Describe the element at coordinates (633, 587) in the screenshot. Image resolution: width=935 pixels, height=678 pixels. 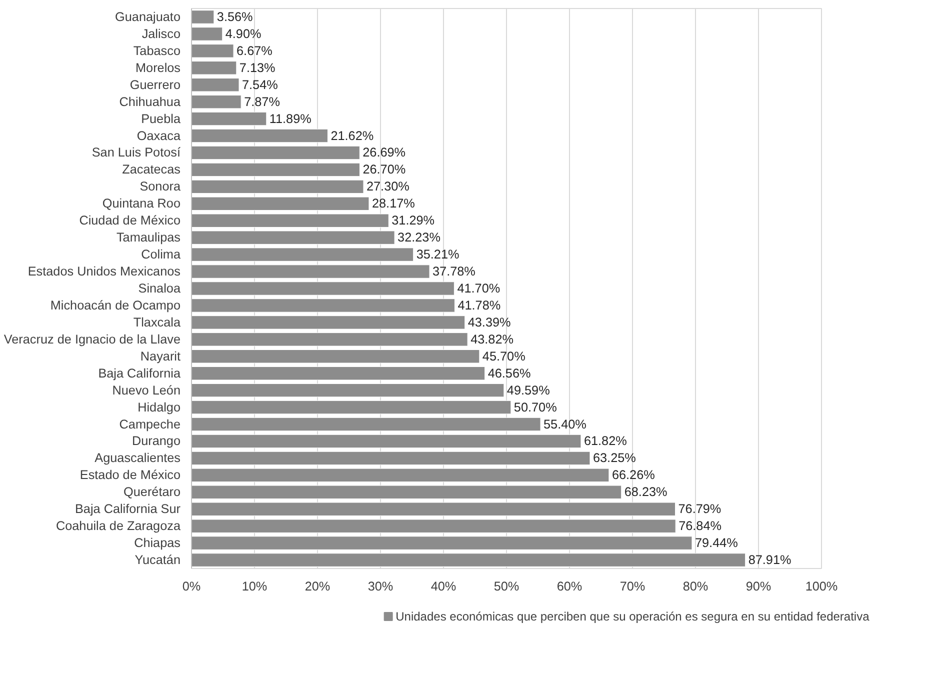
I see `x-tick-label: 70%` at that location.